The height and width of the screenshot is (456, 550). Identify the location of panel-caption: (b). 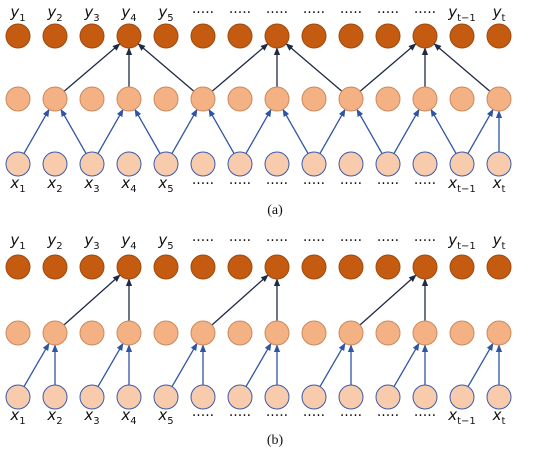
(275, 440).